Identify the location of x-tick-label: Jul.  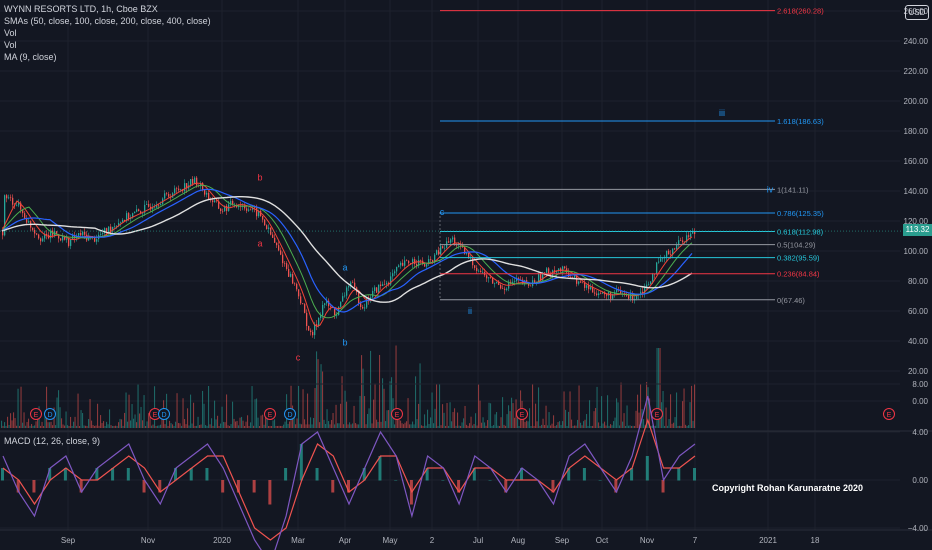
(478, 540).